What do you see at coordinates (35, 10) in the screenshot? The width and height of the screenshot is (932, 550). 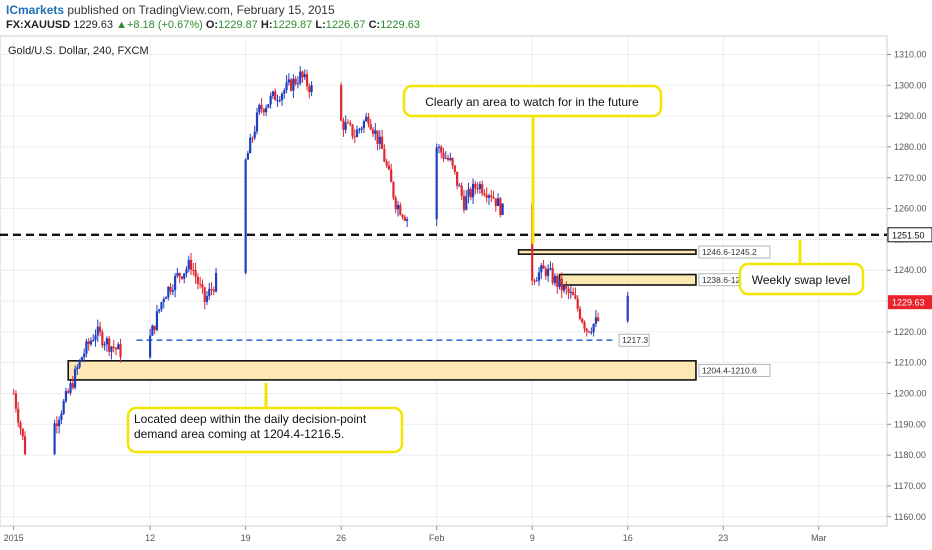 I see `publisher-name: ICmarkets` at bounding box center [35, 10].